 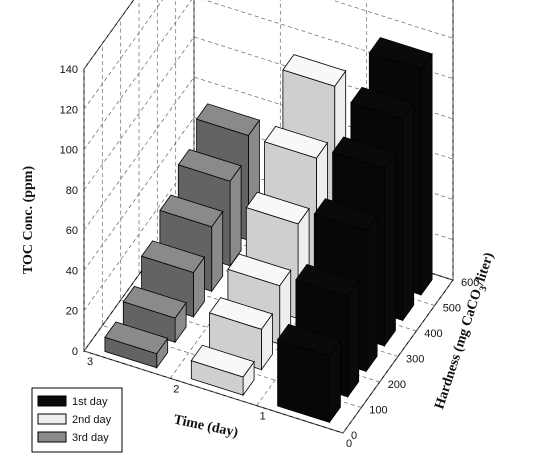 I want to click on x-axis-label: Time (day), so click(x=205, y=426).